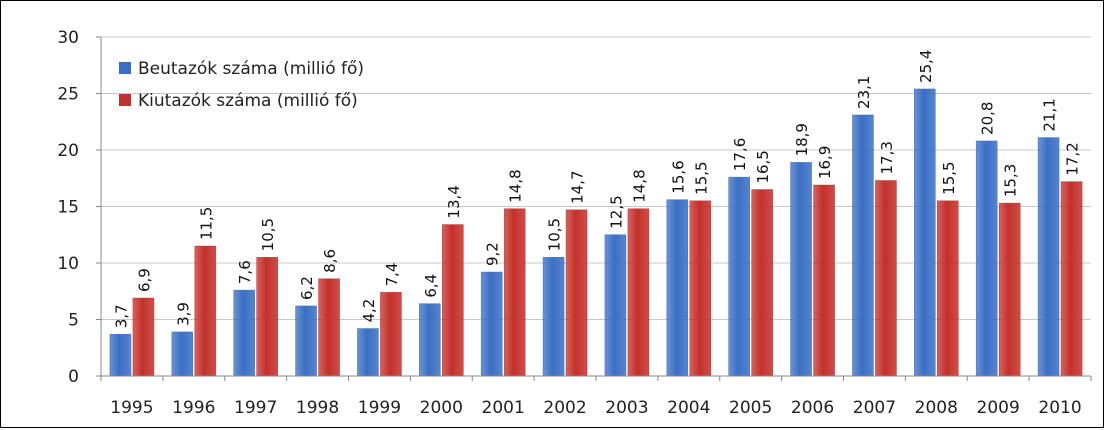  I want to click on data-label: 13,4, so click(454, 201).